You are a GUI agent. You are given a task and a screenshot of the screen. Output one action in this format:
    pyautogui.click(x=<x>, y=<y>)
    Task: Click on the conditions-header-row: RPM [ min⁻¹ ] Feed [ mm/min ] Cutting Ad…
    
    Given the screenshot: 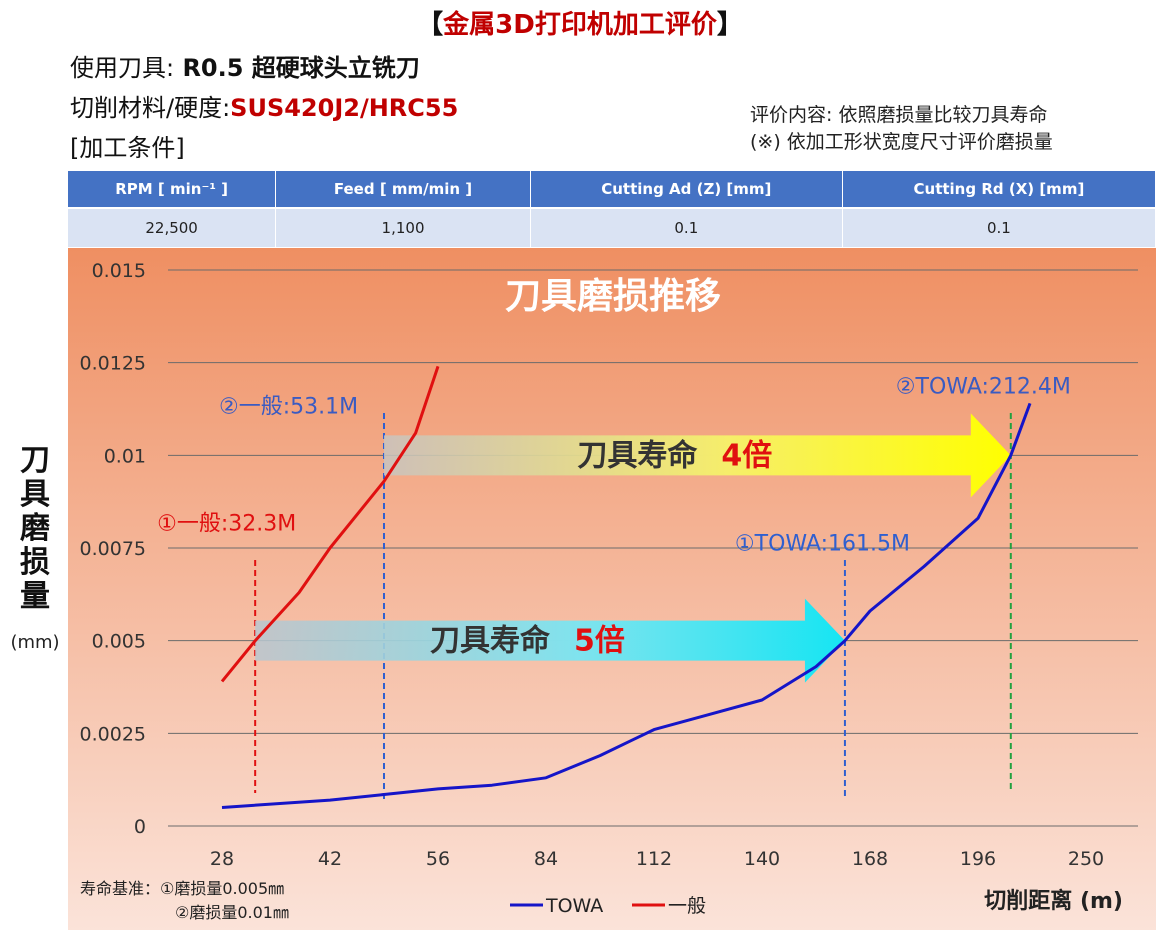 What is the action you would take?
    pyautogui.click(x=612, y=189)
    